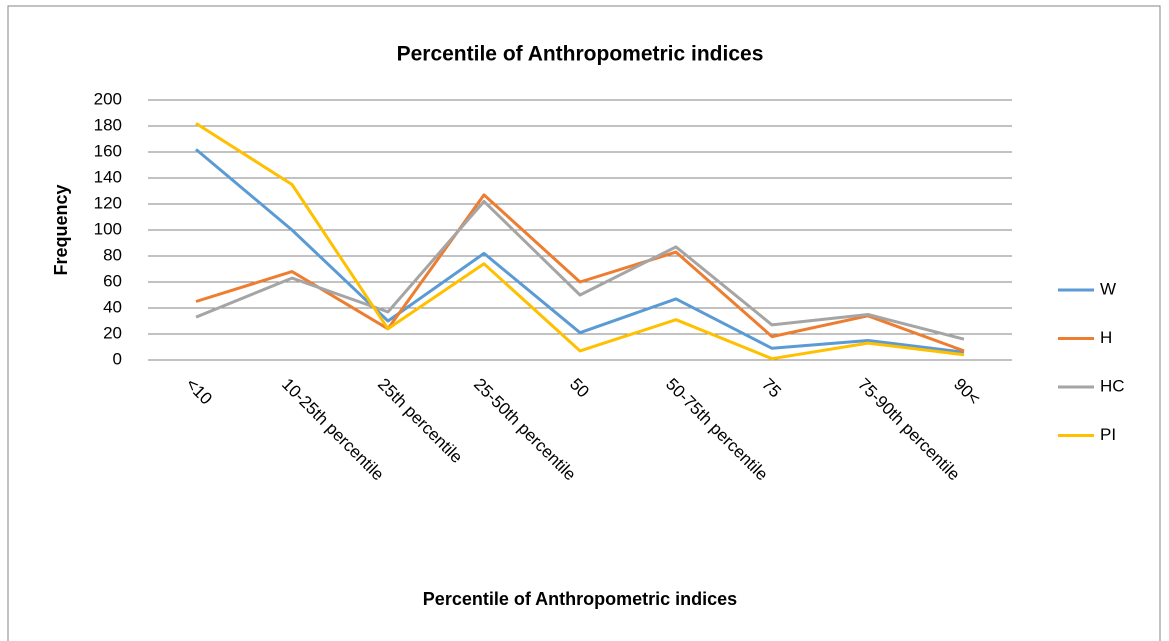 This screenshot has width=1169, height=641. I want to click on x-tick-label: 25th percentile, so click(420, 421).